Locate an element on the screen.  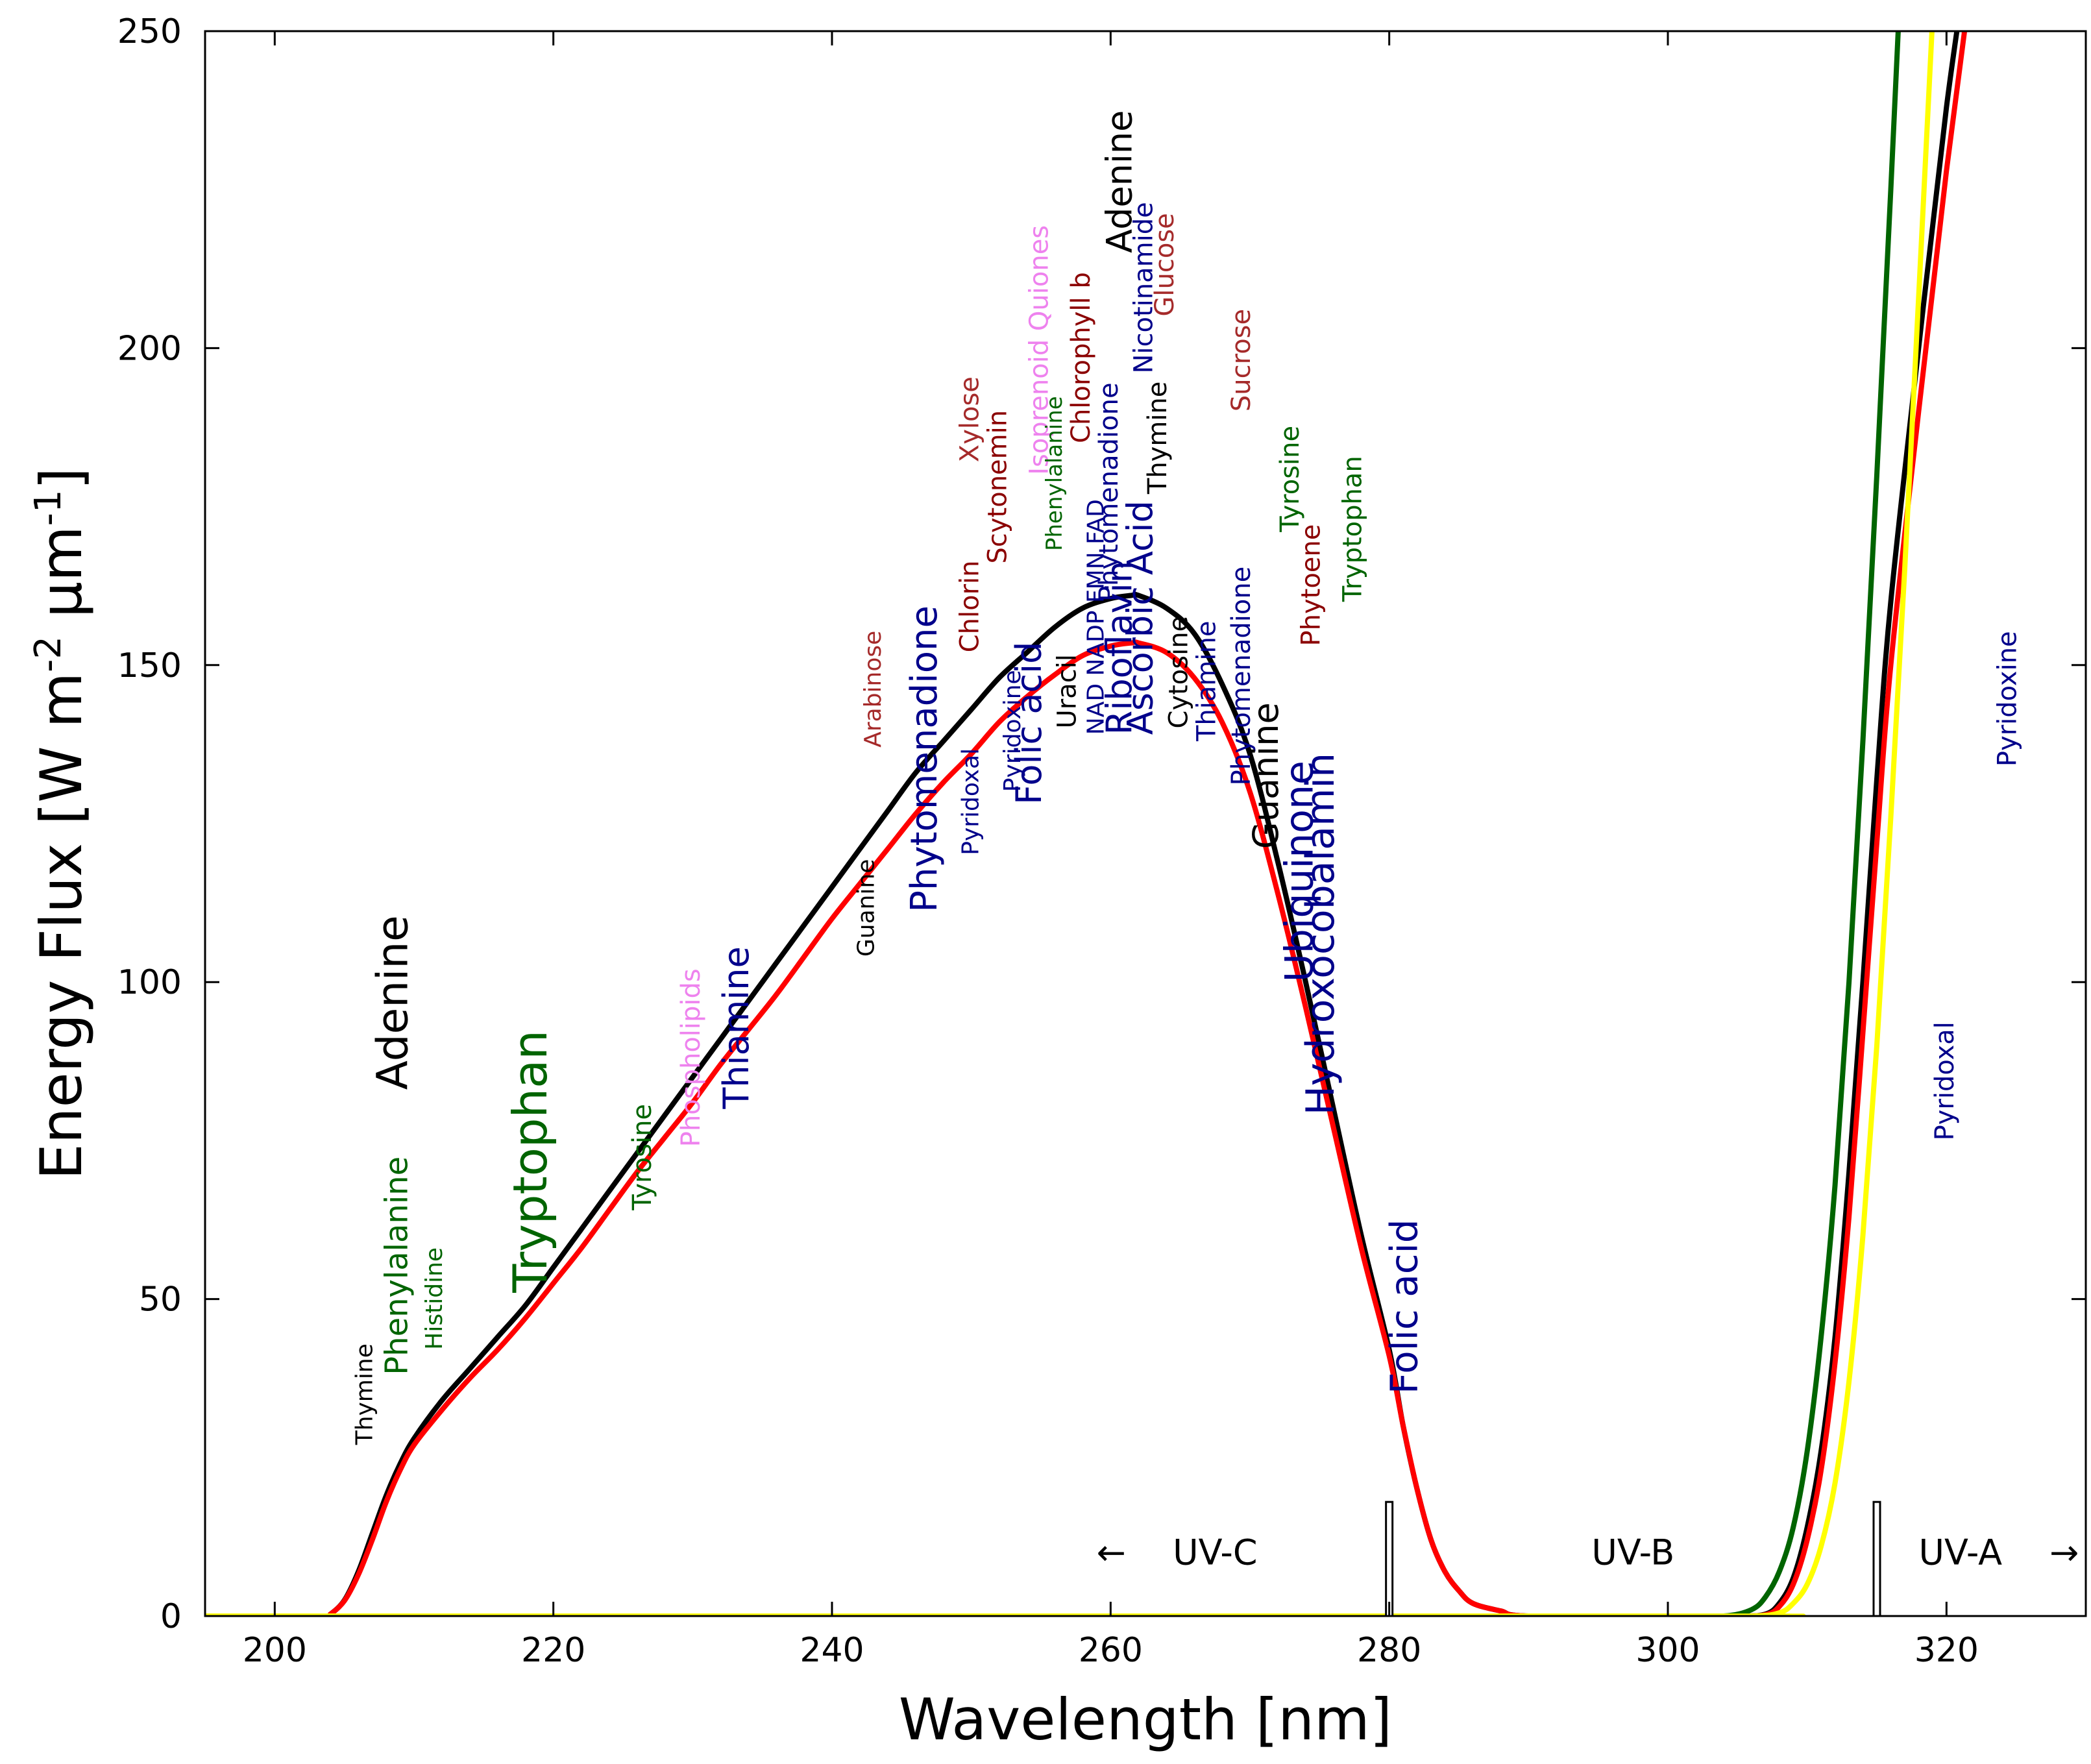
x-tick-label: 200 is located at coordinates (275, 1650).